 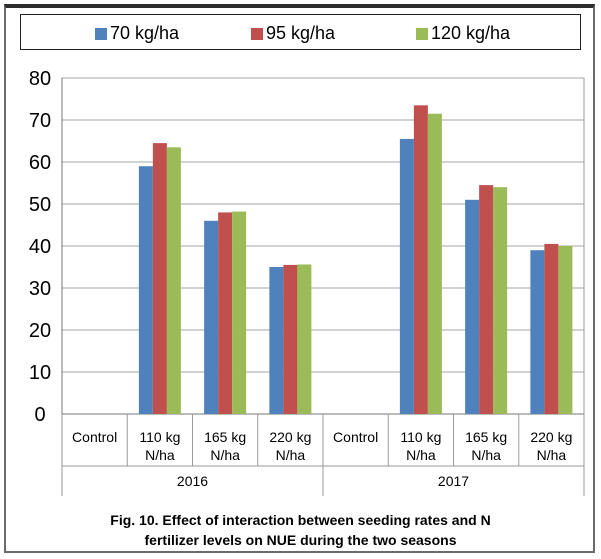 I want to click on legend-item-70: 70 kg/ha, so click(x=137, y=33).